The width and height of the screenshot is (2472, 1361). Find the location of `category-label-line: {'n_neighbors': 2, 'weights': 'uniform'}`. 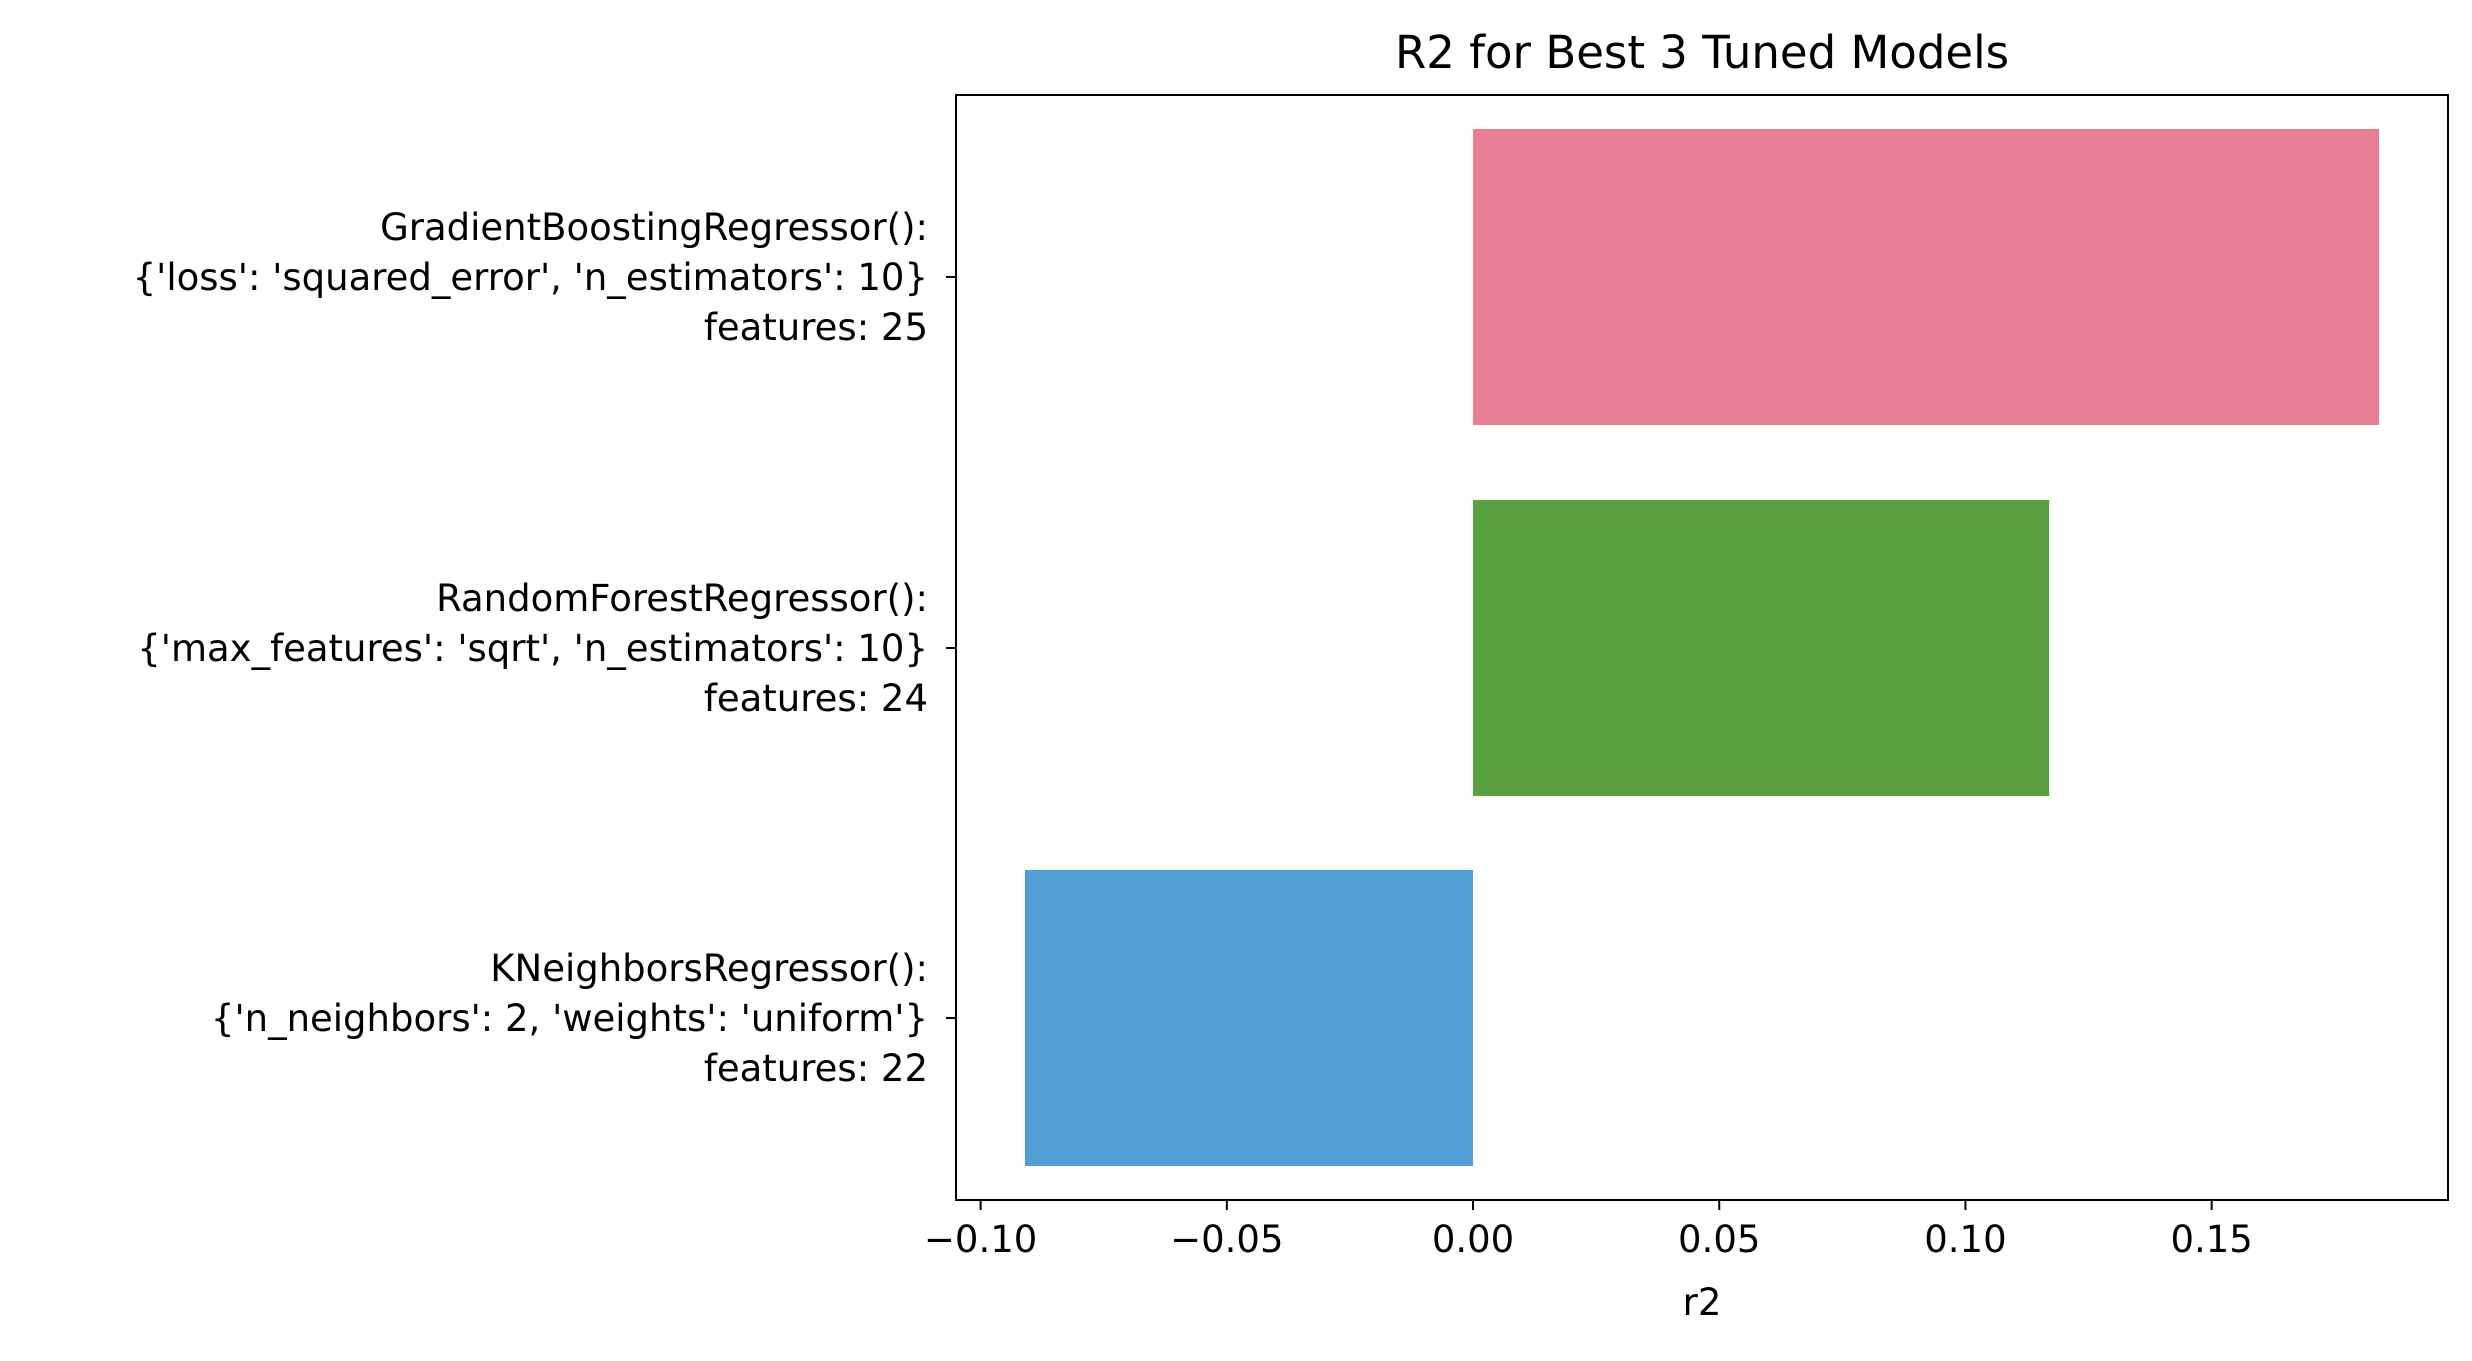

category-label-line: {'n_neighbors': 2, 'weights': 'uniform'} is located at coordinates (569, 1018).